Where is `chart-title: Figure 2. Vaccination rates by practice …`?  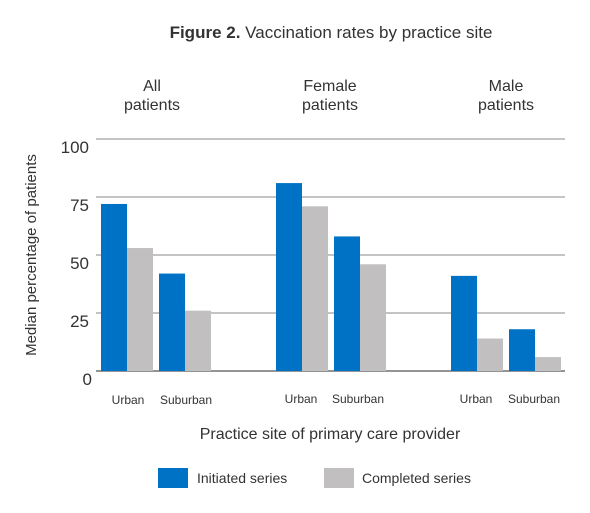 chart-title: Figure 2. Vaccination rates by practice … is located at coordinates (331, 32).